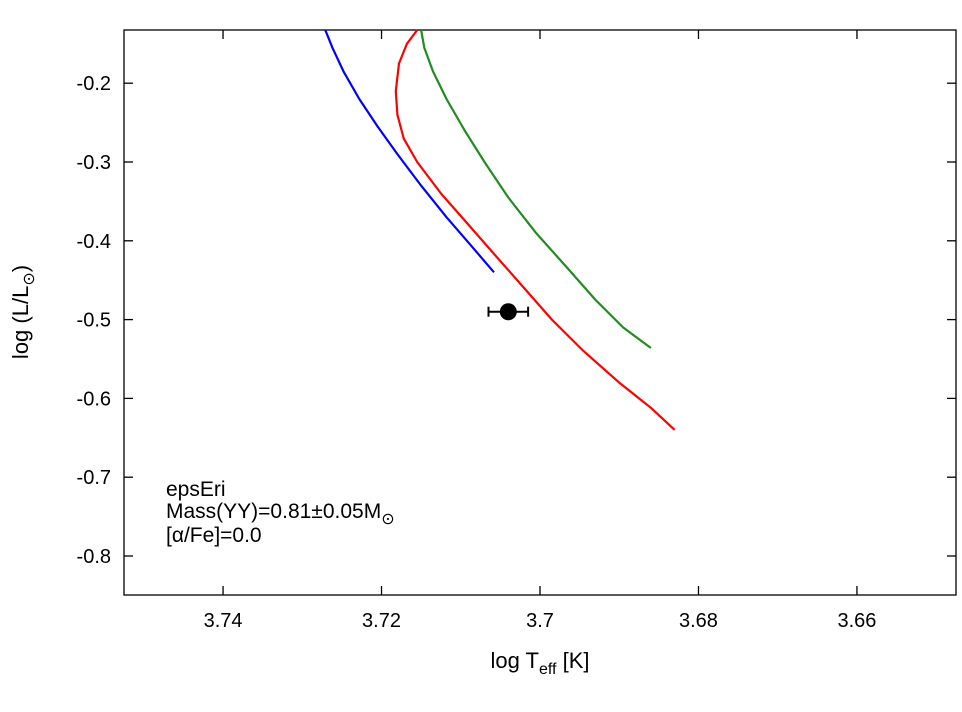 The image size is (962, 712). I want to click on x-tick-label: 3.74, so click(223, 621).